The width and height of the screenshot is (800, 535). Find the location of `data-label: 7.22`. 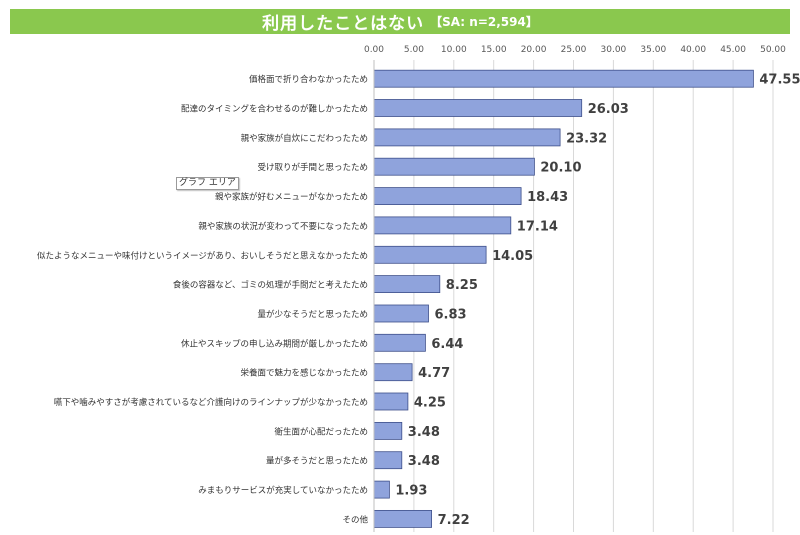

data-label: 7.22 is located at coordinates (454, 520).